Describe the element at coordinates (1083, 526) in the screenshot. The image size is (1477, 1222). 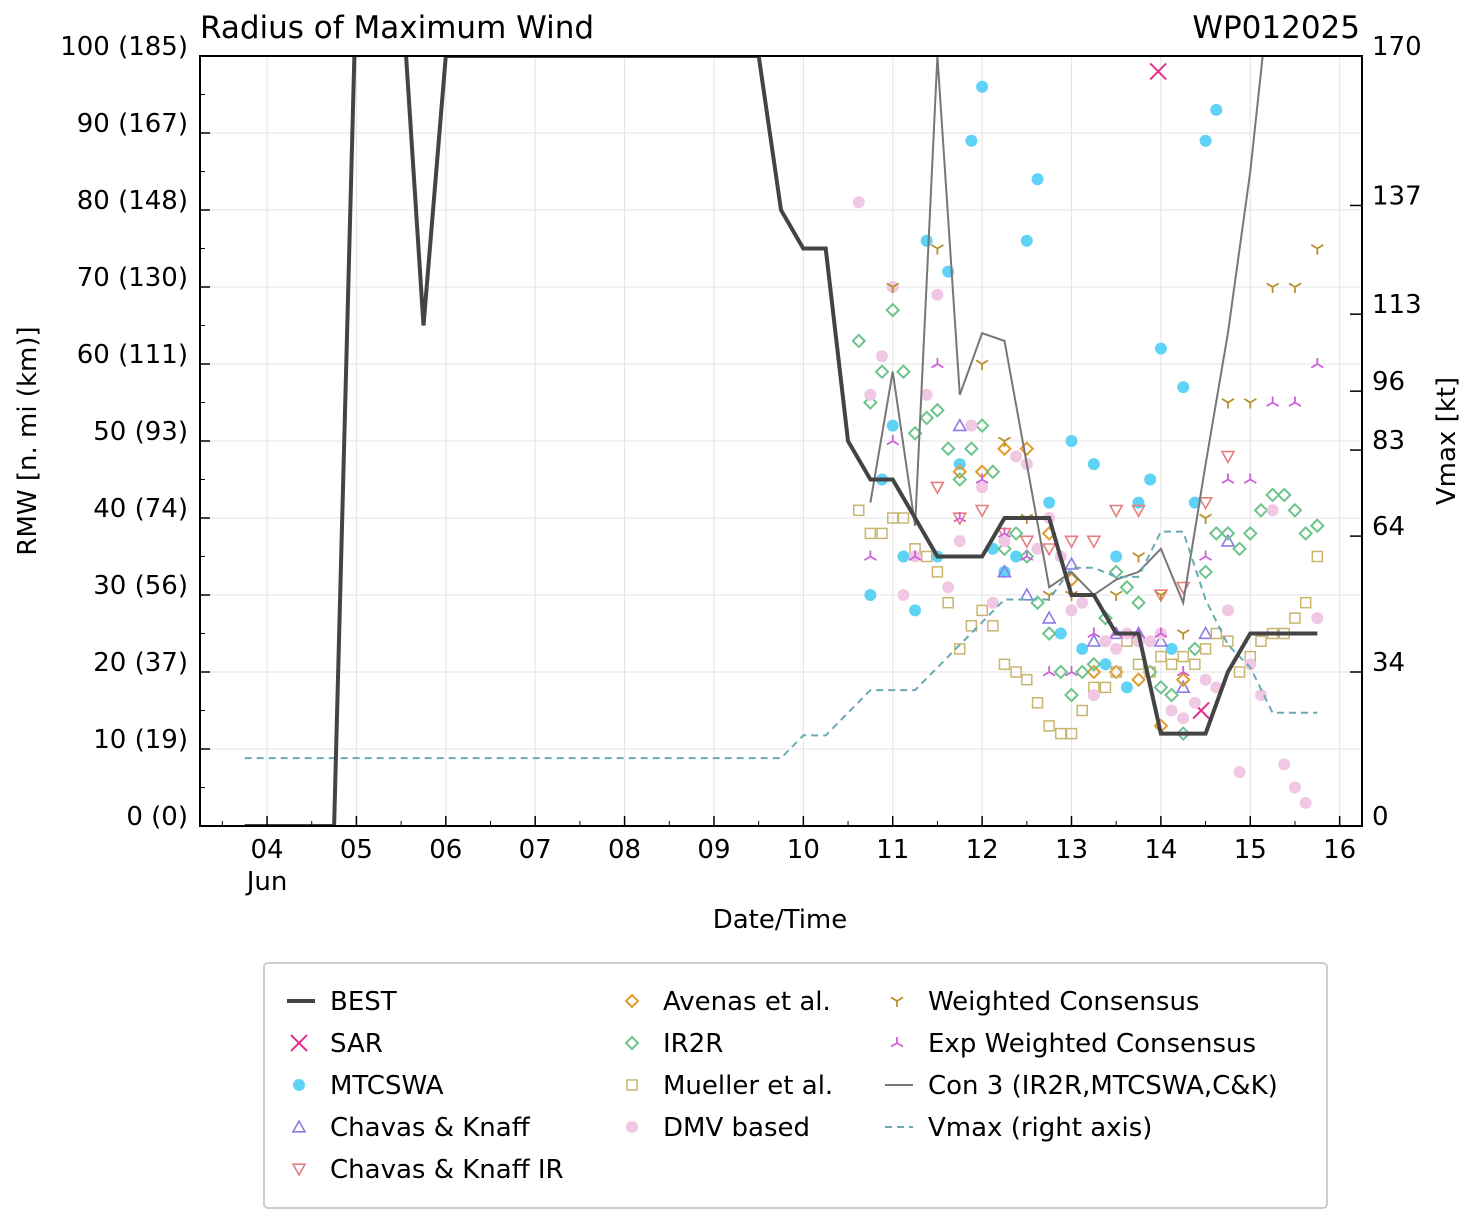
I see `series-chavas-knaff-ir` at that location.